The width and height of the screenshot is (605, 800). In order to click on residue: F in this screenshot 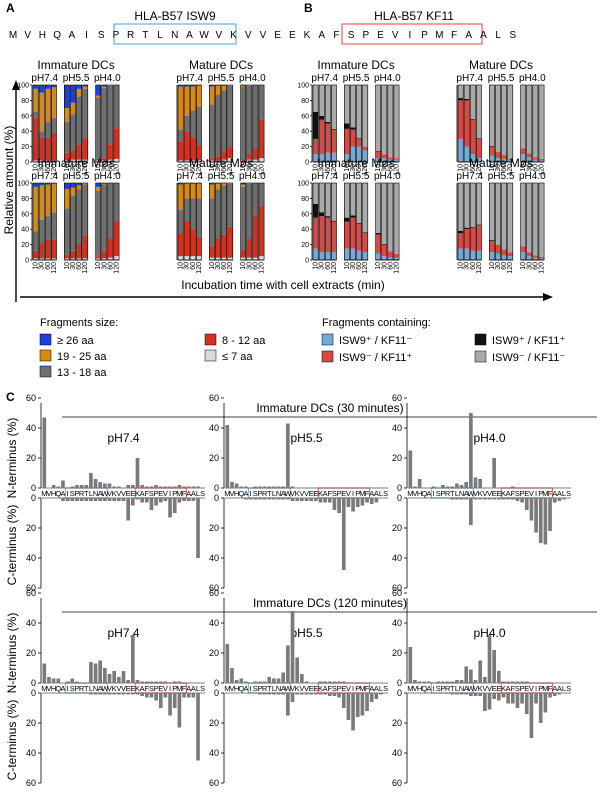, I will do `click(454, 35)`.